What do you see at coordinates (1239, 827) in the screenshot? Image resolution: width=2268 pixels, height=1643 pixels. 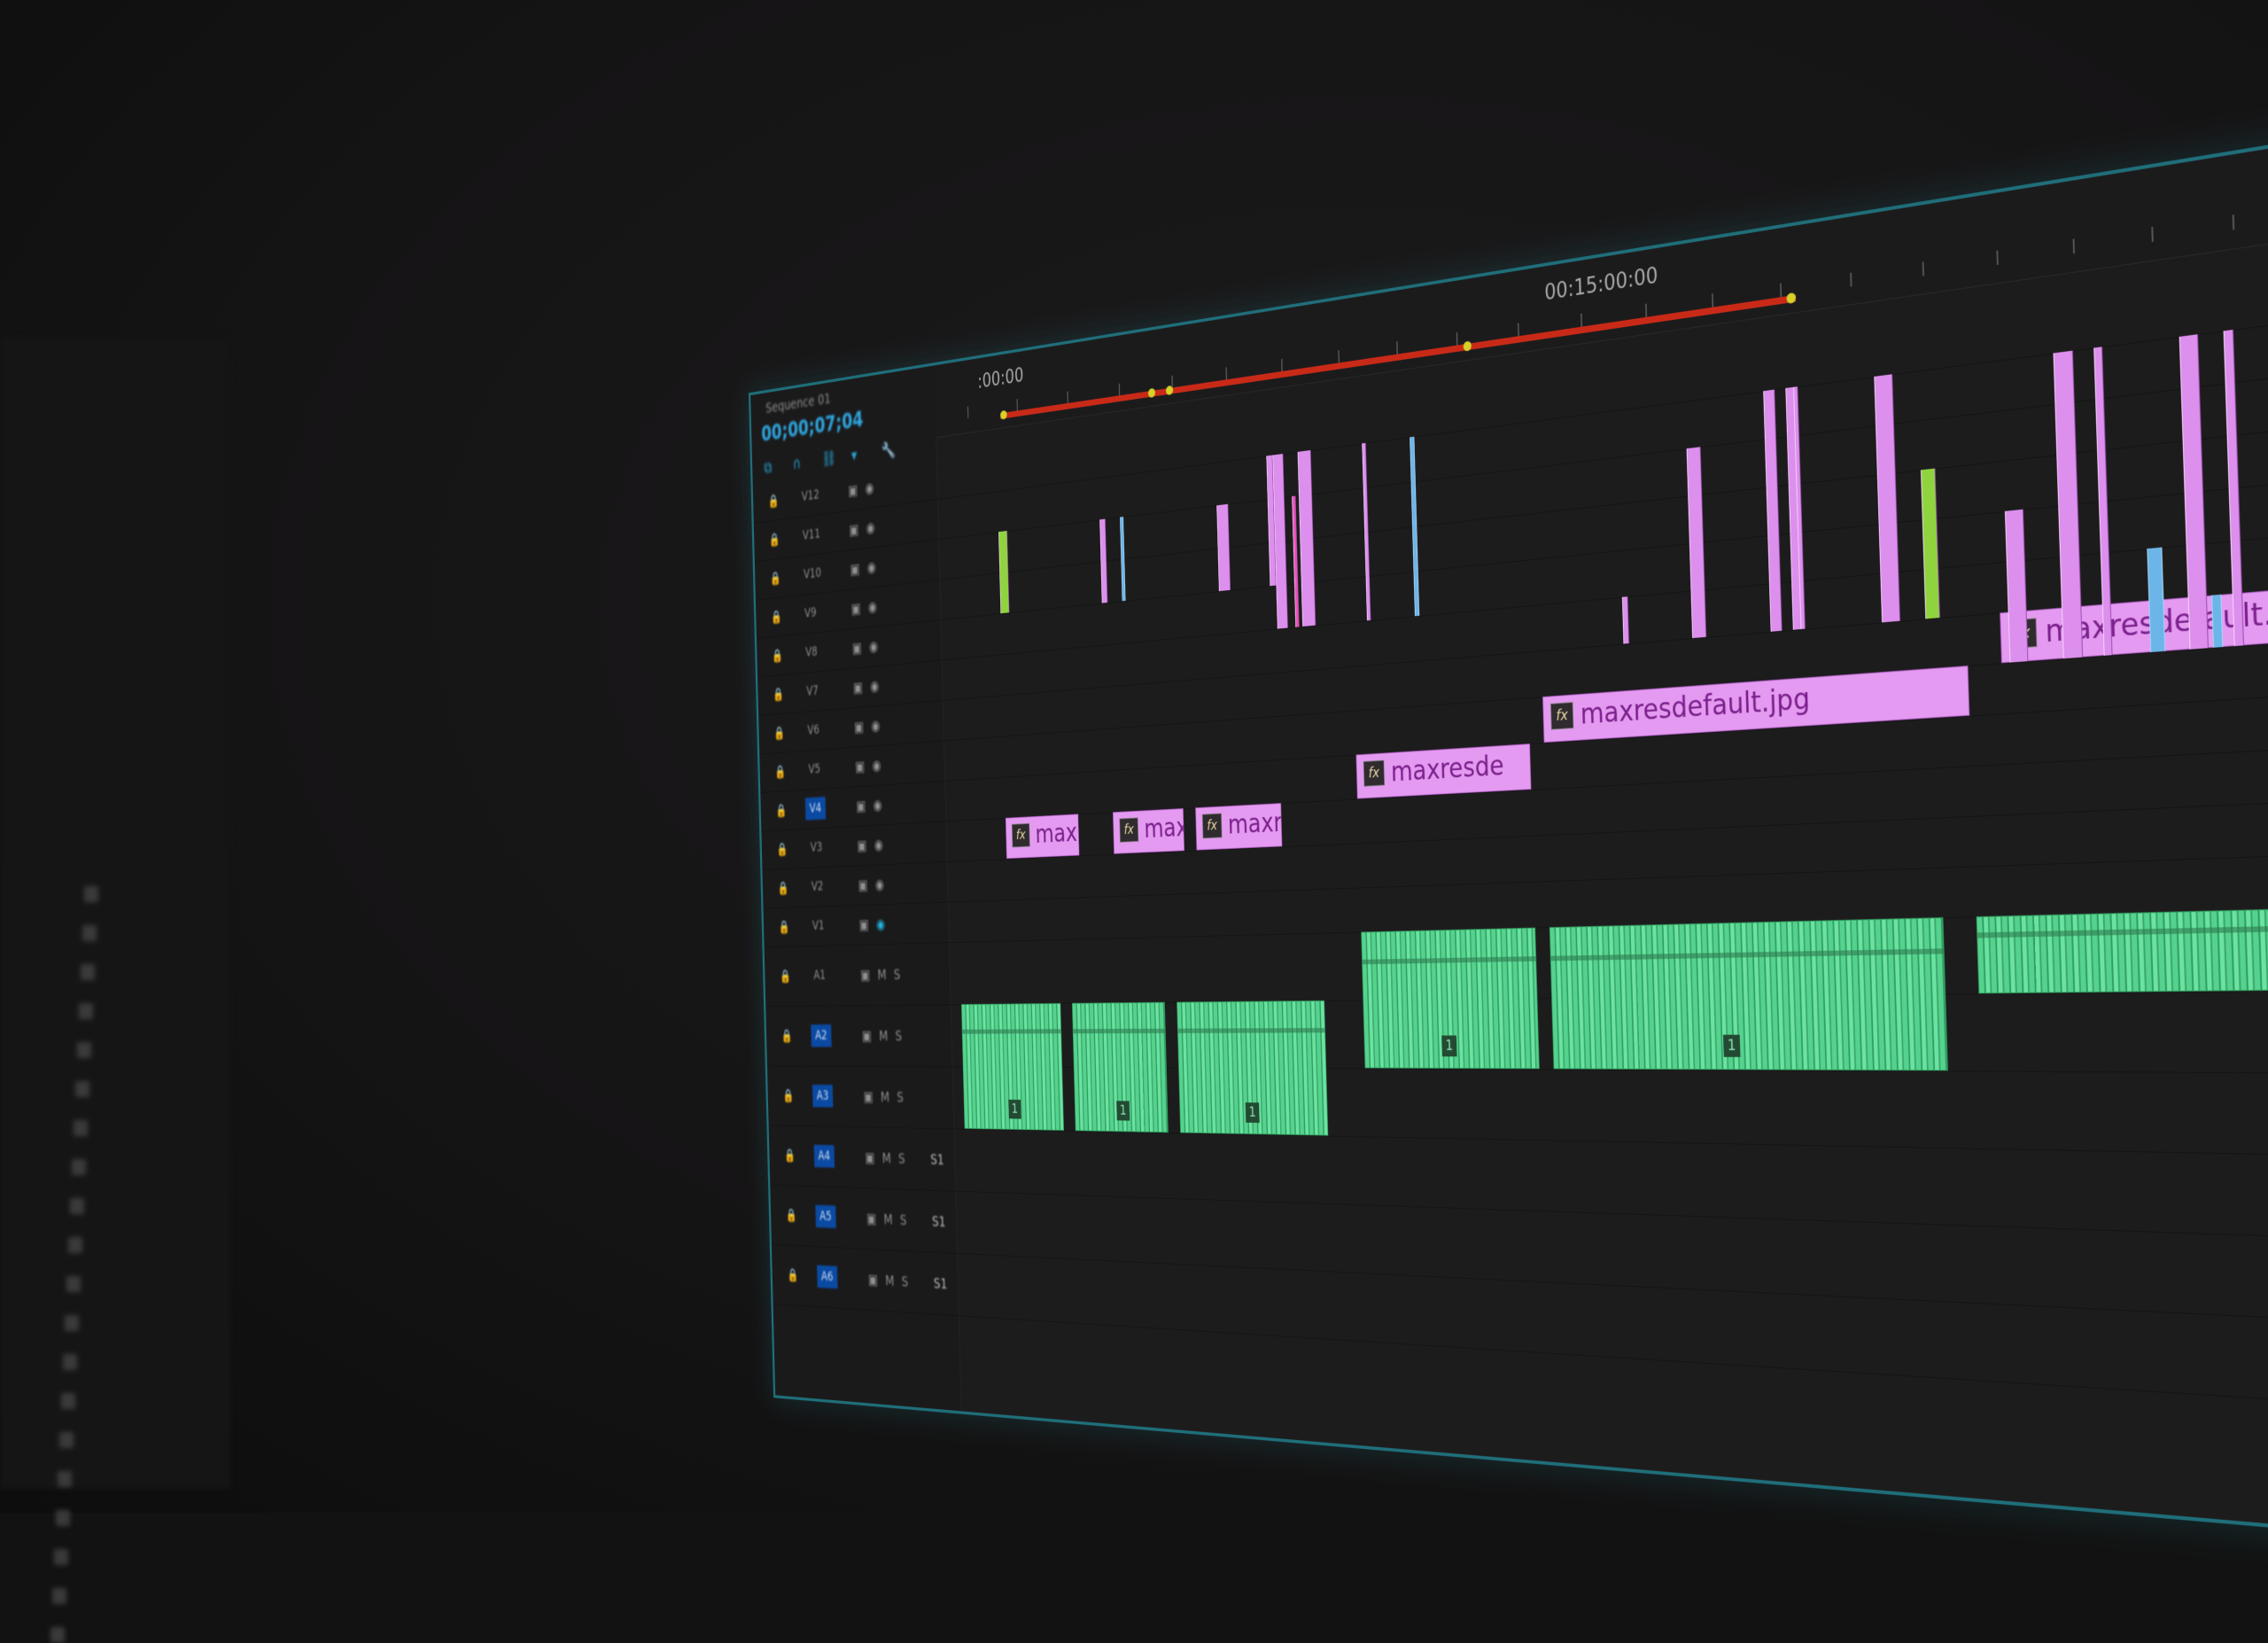 I see `video-clip: fx maxre` at bounding box center [1239, 827].